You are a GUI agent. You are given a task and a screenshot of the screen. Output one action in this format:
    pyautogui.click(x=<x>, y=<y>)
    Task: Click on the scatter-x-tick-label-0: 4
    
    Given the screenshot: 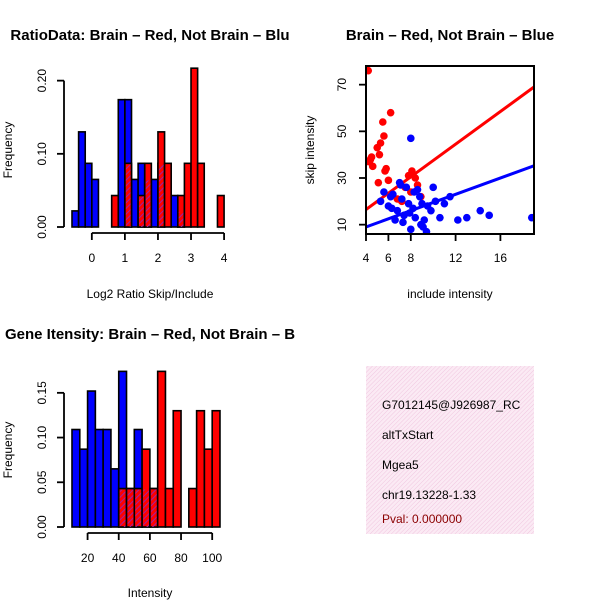 What is the action you would take?
    pyautogui.click(x=366, y=258)
    